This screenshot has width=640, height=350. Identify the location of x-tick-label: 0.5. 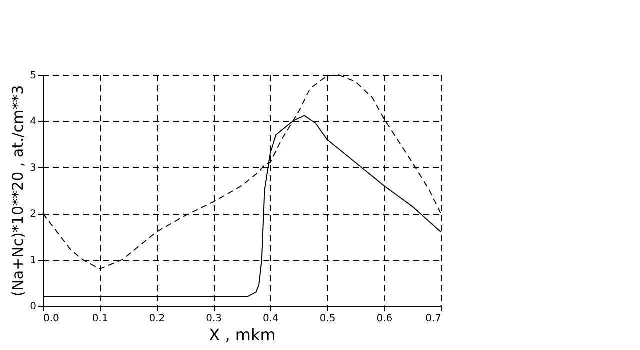
(328, 319).